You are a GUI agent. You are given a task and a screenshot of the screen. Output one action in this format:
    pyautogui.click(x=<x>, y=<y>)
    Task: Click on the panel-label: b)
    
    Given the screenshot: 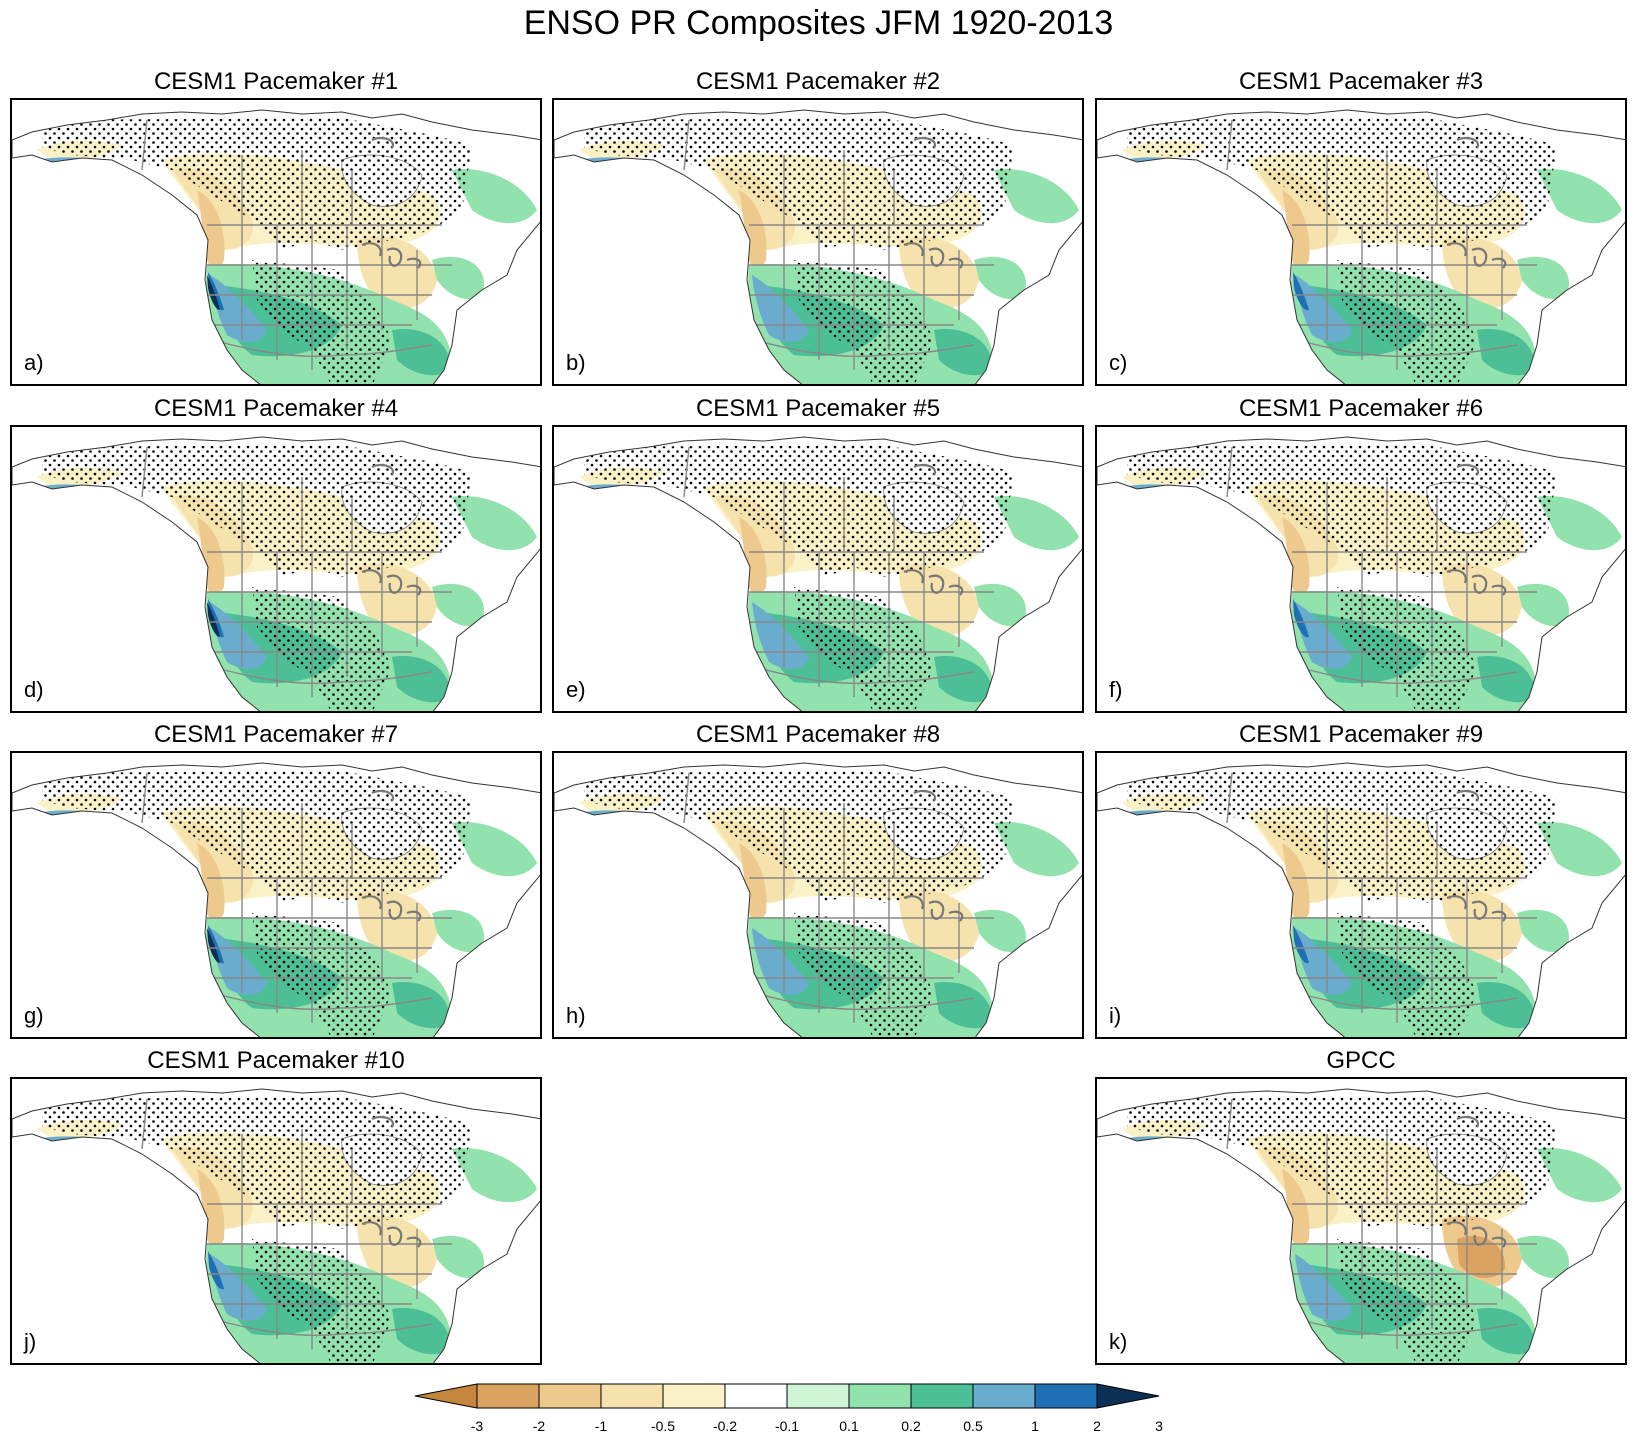 What is the action you would take?
    pyautogui.click(x=576, y=362)
    